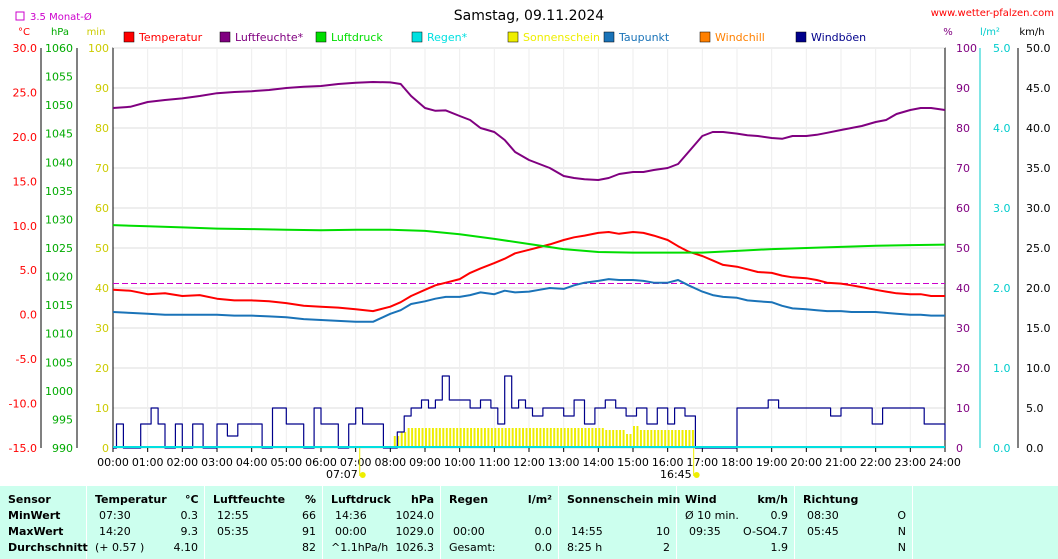  What do you see at coordinates (96, 32) in the screenshot?
I see `unit-min: min` at bounding box center [96, 32].